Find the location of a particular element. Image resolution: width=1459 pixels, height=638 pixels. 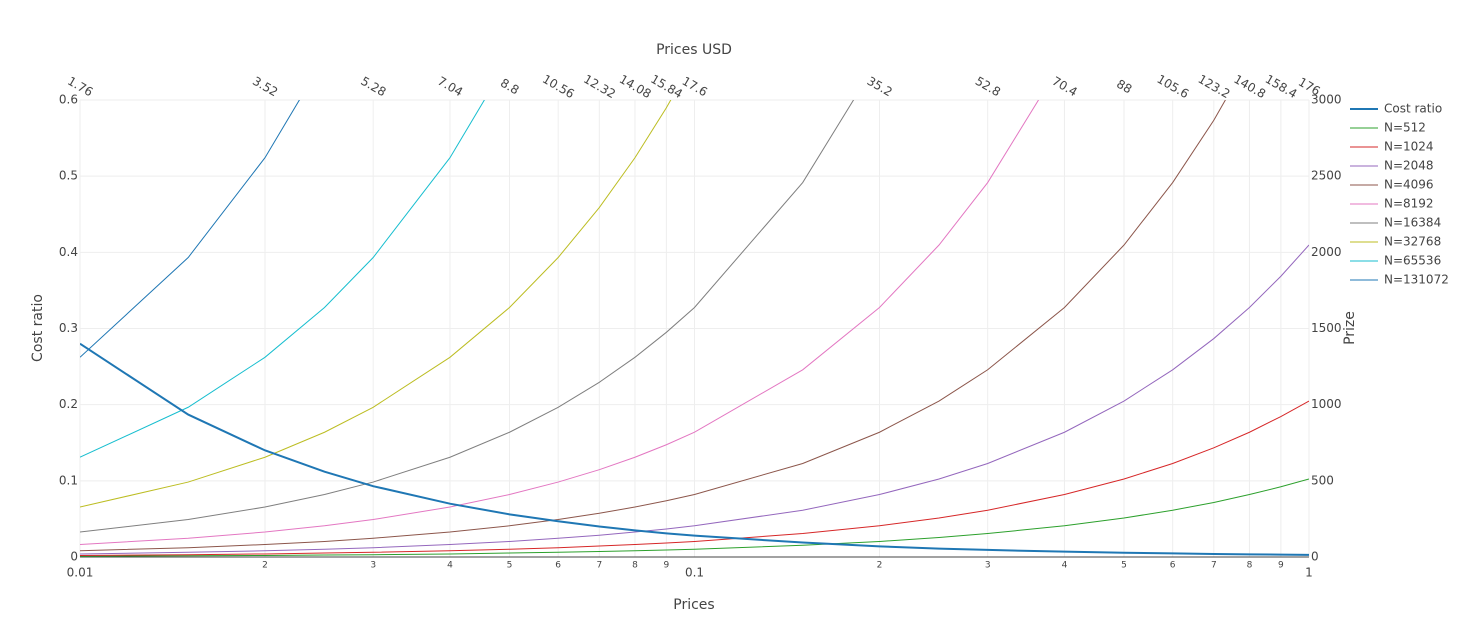

legend-label: N=8192 is located at coordinates (1409, 204).